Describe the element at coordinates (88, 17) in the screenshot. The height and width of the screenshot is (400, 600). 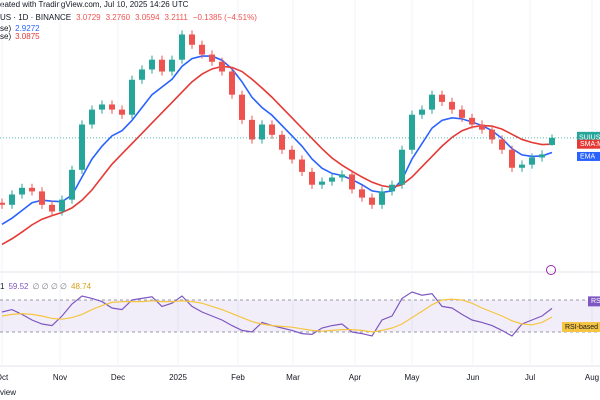
I see `header-value: 3.0729` at that location.